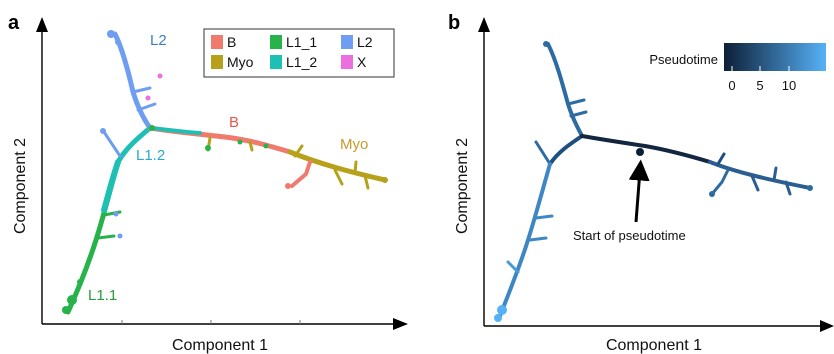 Image resolution: width=834 pixels, height=354 pixels. I want to click on branch-myo-sub, so click(301, 174).